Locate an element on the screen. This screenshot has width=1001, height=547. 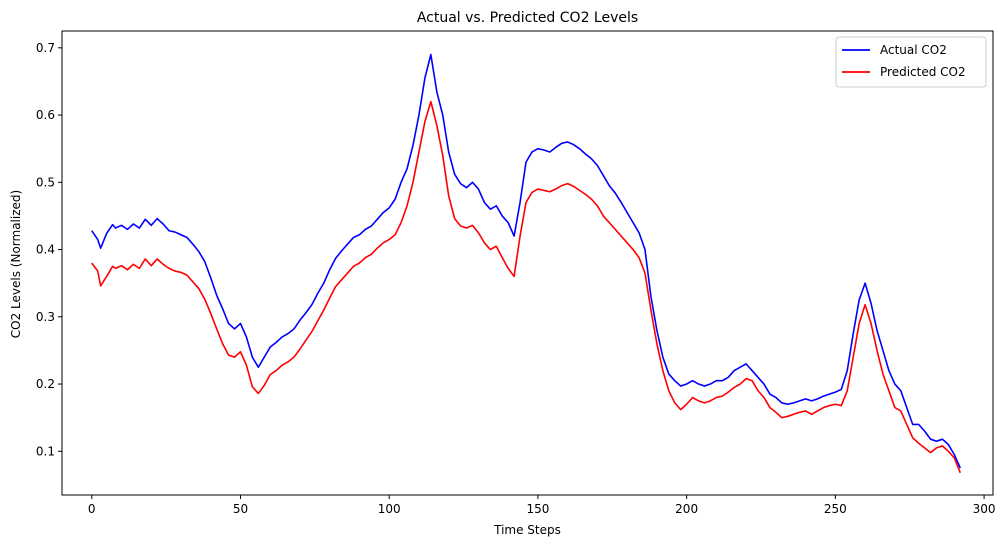
y-tick-label: 0.5 is located at coordinates (45, 182).